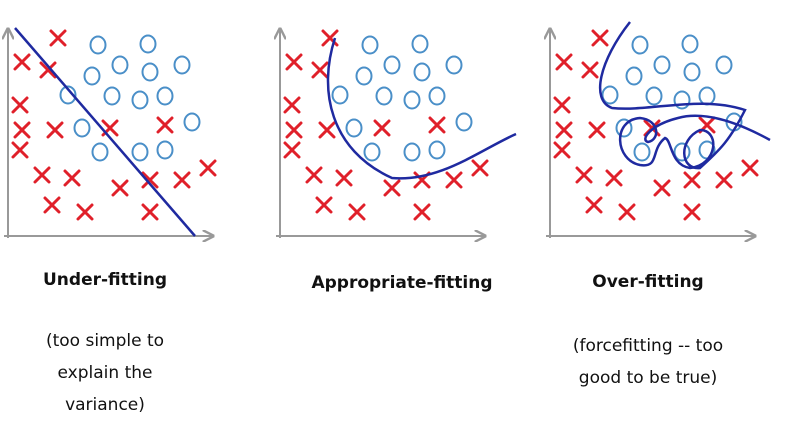 This screenshot has width=800, height=422. I want to click on caption-line: (too simple to, so click(105, 341).